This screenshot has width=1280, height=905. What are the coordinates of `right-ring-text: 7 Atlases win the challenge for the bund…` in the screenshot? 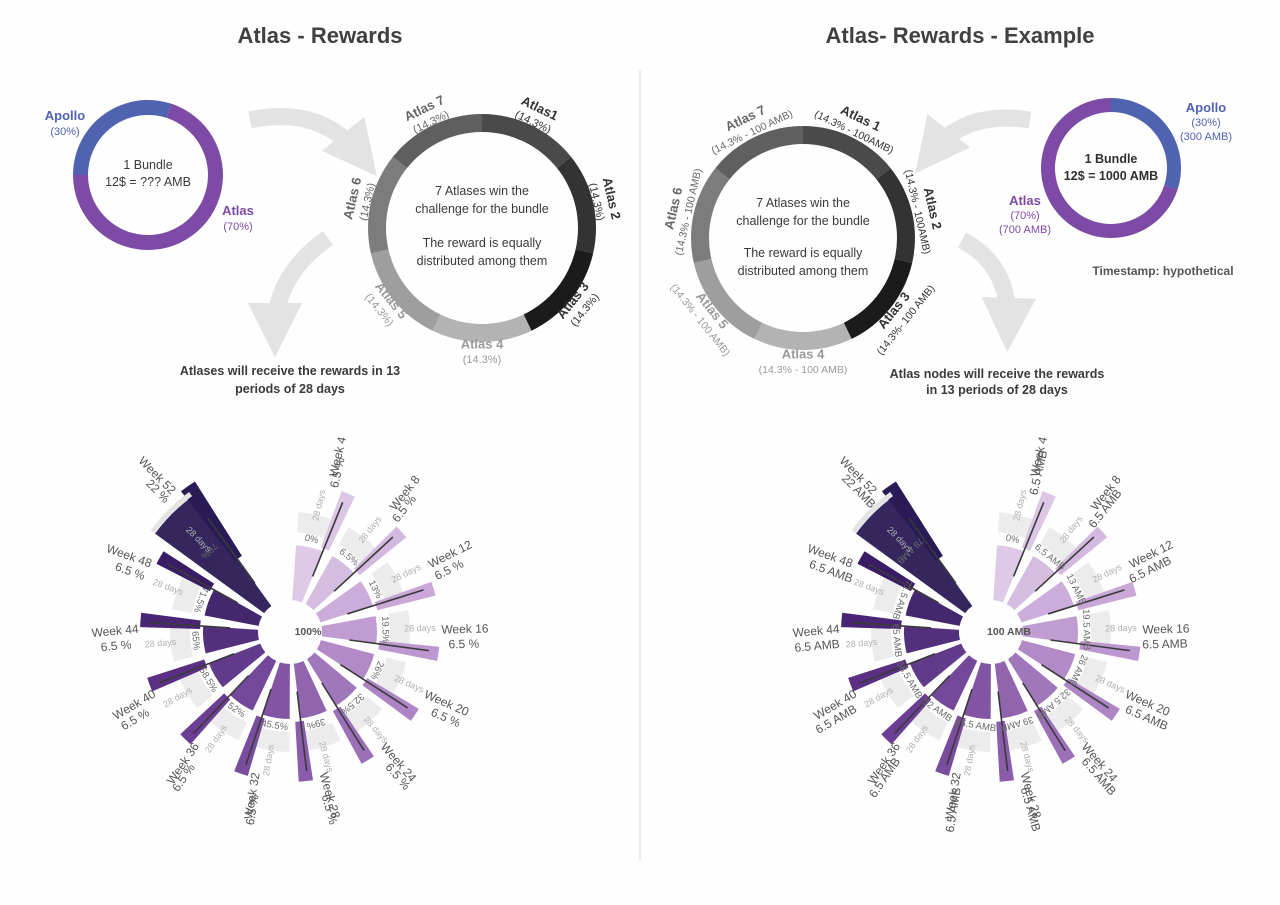 It's located at (802, 237).